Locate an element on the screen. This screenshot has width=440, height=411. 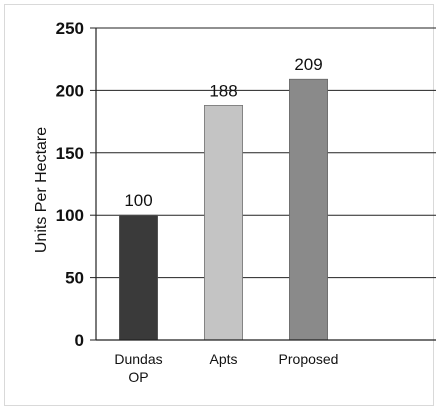
y-tick-label: 250 is located at coordinates (70, 28).